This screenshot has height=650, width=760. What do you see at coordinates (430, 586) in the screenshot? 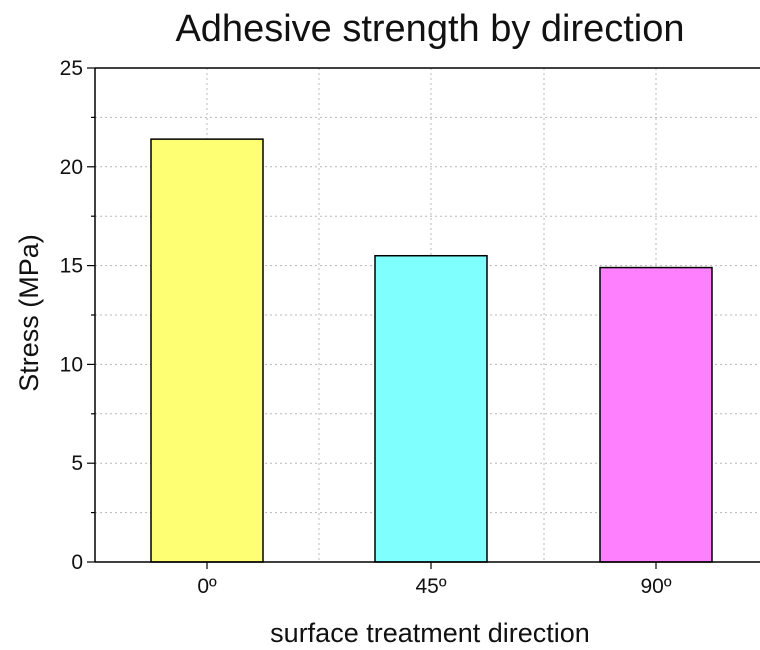
I see `x-tick-label: 45º` at bounding box center [430, 586].